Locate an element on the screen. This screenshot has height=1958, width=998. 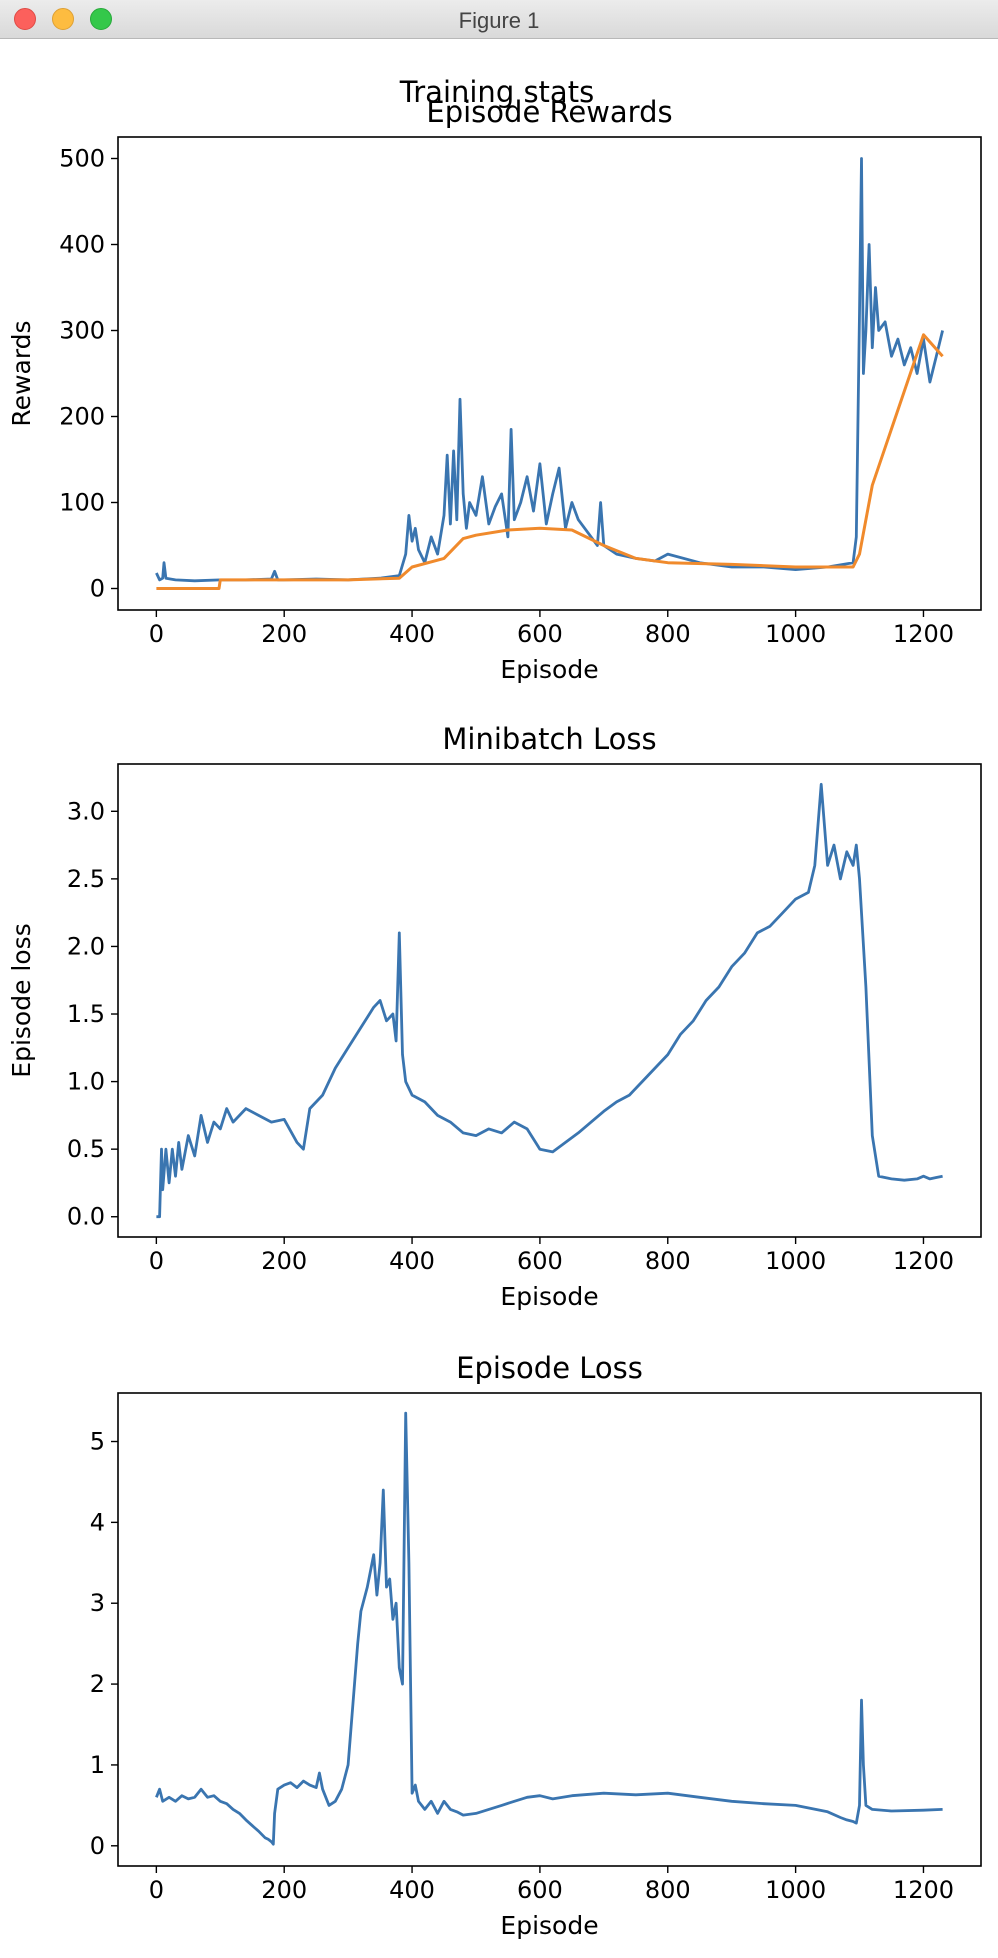
window-titlebar: Figure 1 is located at coordinates (499, 19).